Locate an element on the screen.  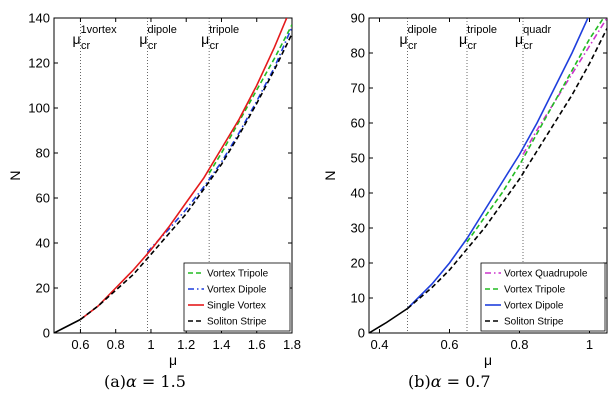
caption-b: (b)α = 0.7 is located at coordinates (449, 381).